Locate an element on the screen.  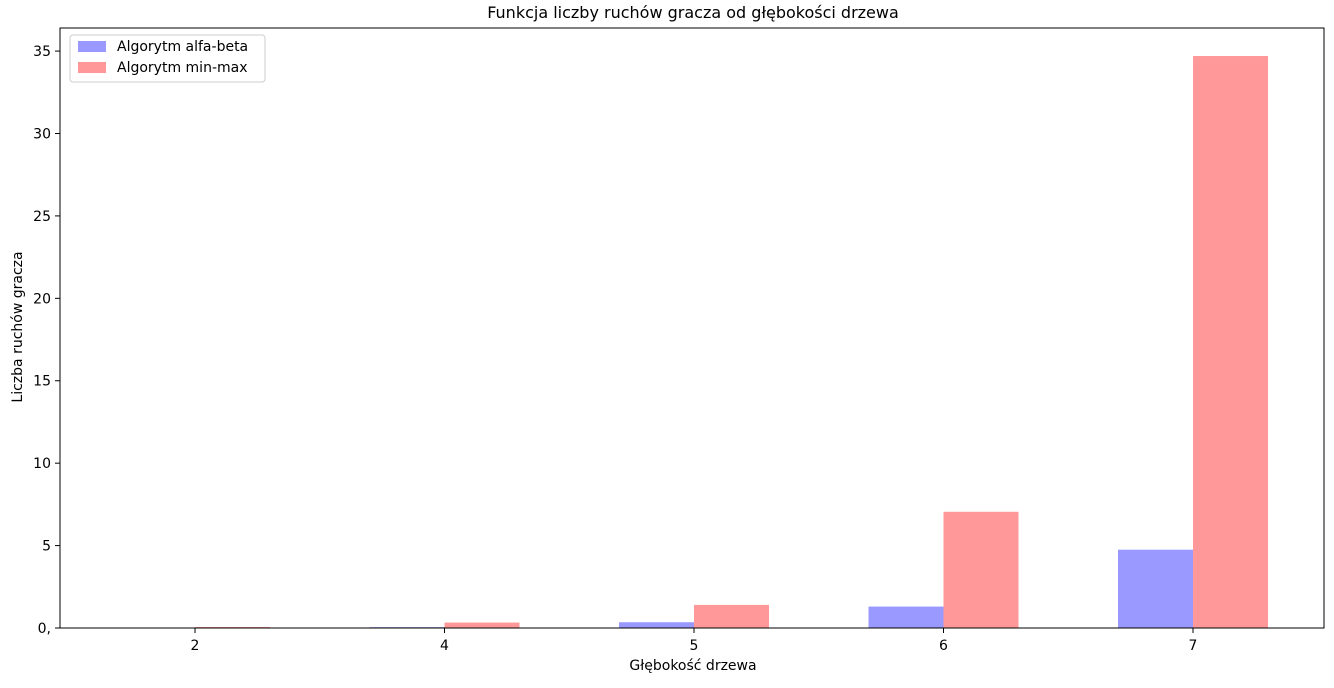
x-tick-label-5: 5 is located at coordinates (694, 646).